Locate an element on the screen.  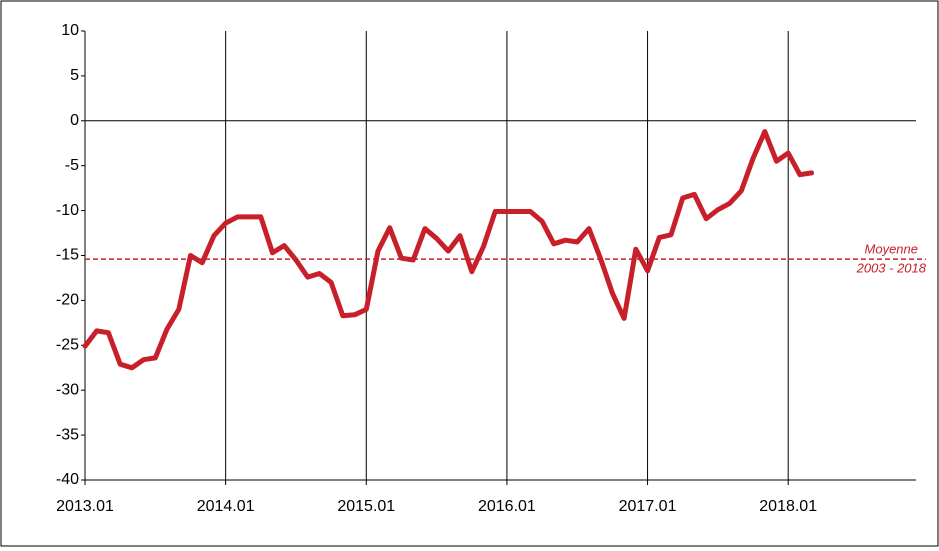
reference-label: 2003 - 2018 is located at coordinates (891, 268).